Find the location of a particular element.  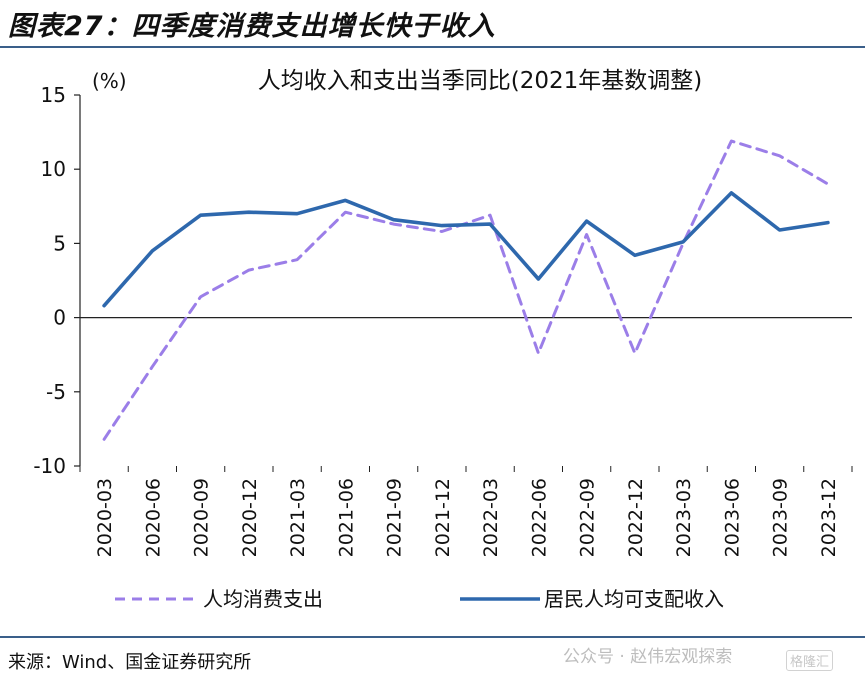

chart-title: 人均收入和支出当季同比(2021年基数调整) is located at coordinates (480, 81).